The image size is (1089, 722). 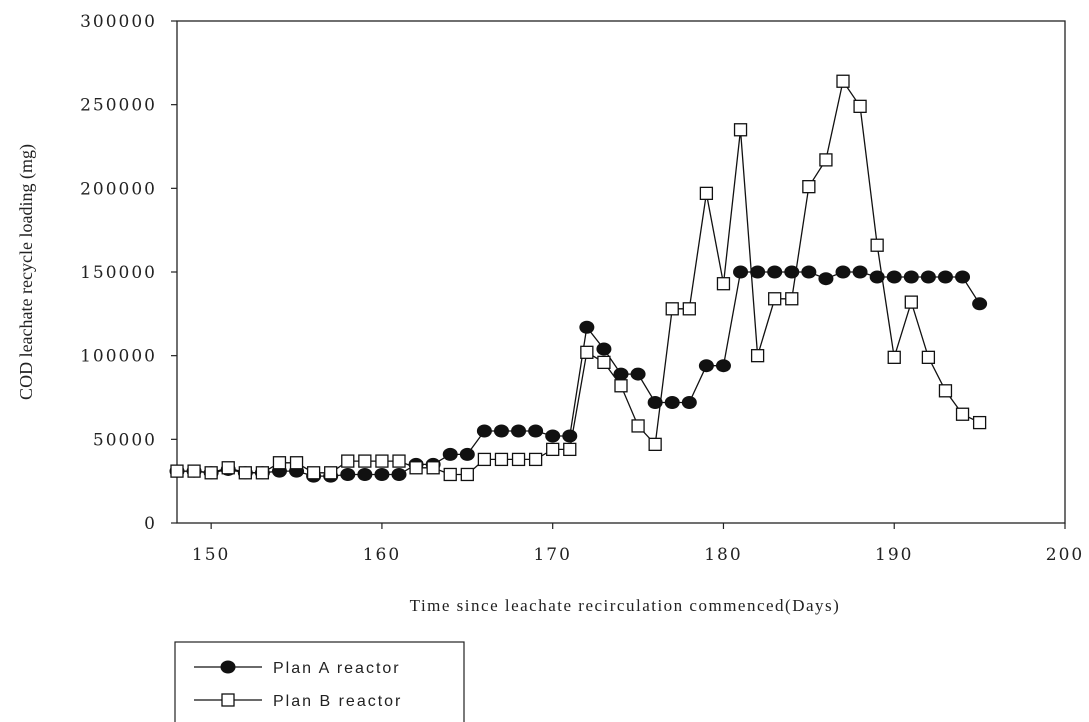 What do you see at coordinates (26, 272) in the screenshot?
I see `y-axis-title: COD leachate recycle loading (mg)` at bounding box center [26, 272].